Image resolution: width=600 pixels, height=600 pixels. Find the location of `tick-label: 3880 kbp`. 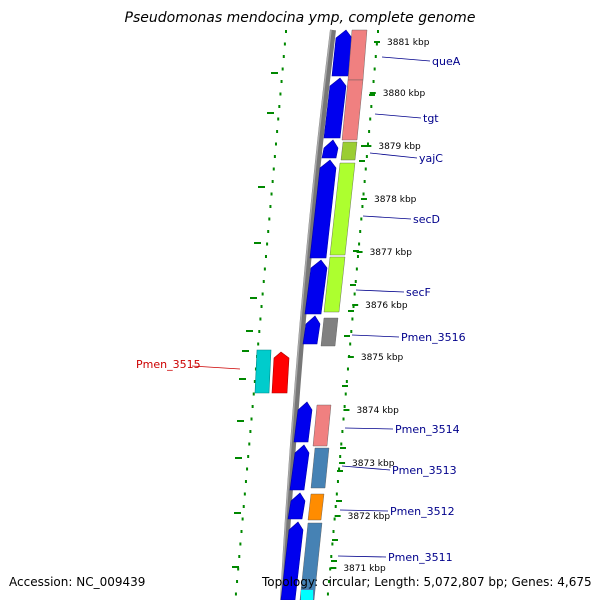

tick-label: 3880 kbp is located at coordinates (404, 94).